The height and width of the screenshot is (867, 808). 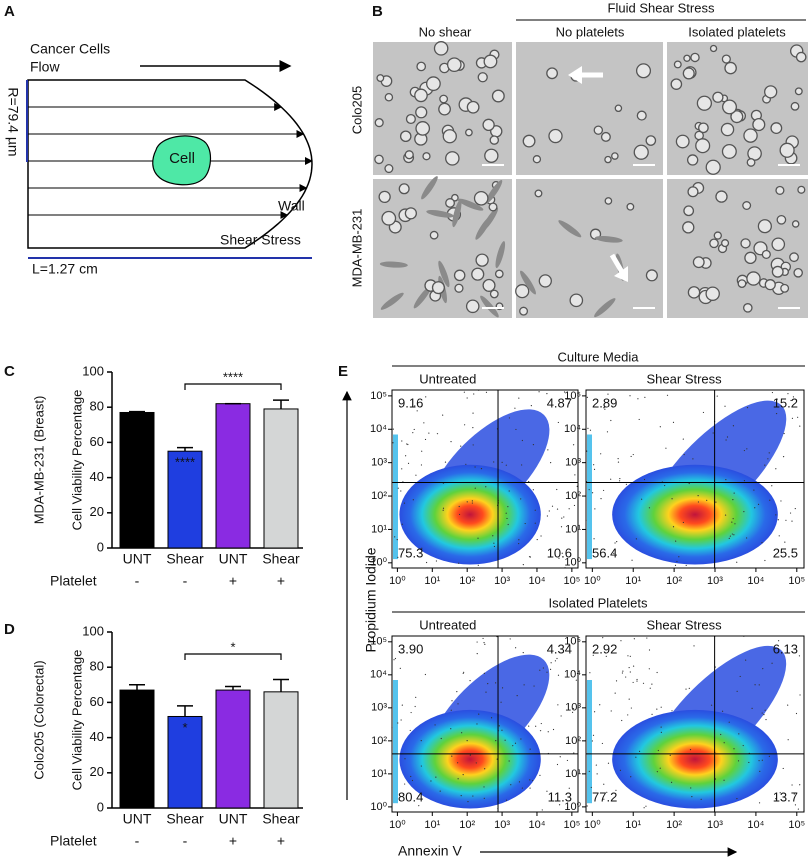 I want to click on side-label: Colo205 (Colorectal), so click(x=38, y=719).